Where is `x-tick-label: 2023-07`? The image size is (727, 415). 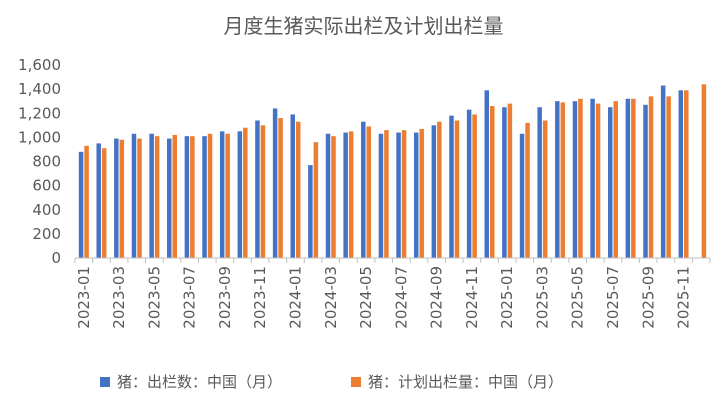 x-tick-label: 2023-07 is located at coordinates (190, 297).